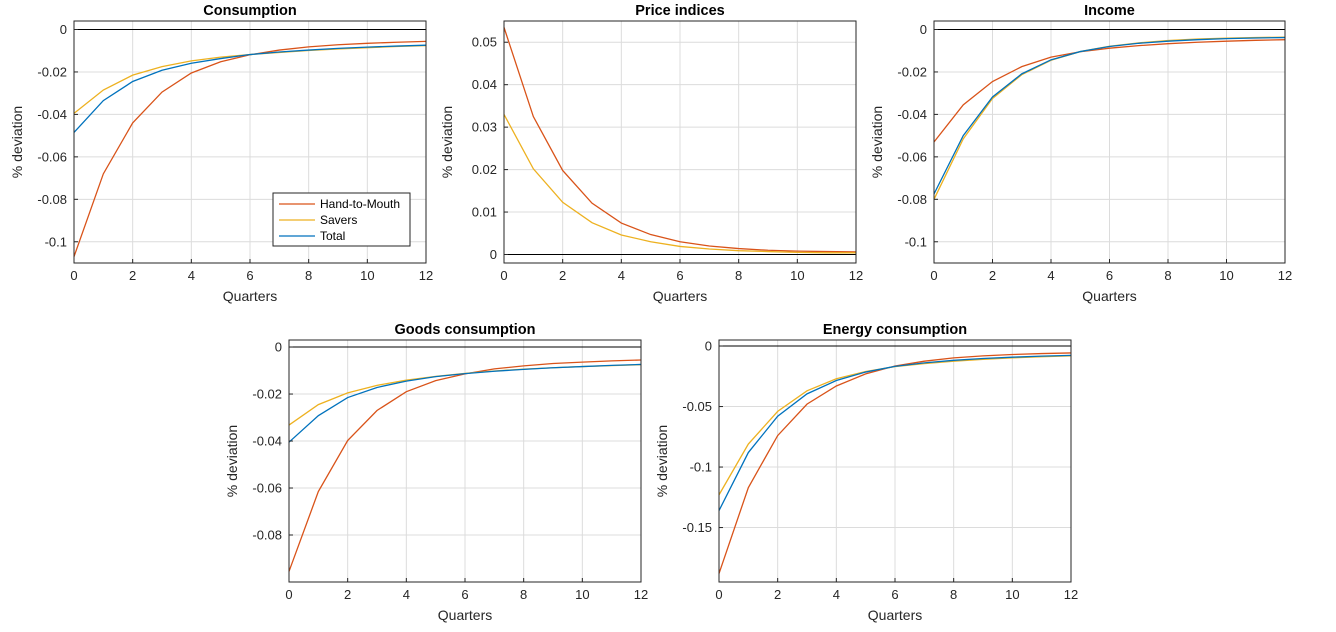 The height and width of the screenshot is (632, 1336). I want to click on chart-title: Energy consumption, so click(895, 330).